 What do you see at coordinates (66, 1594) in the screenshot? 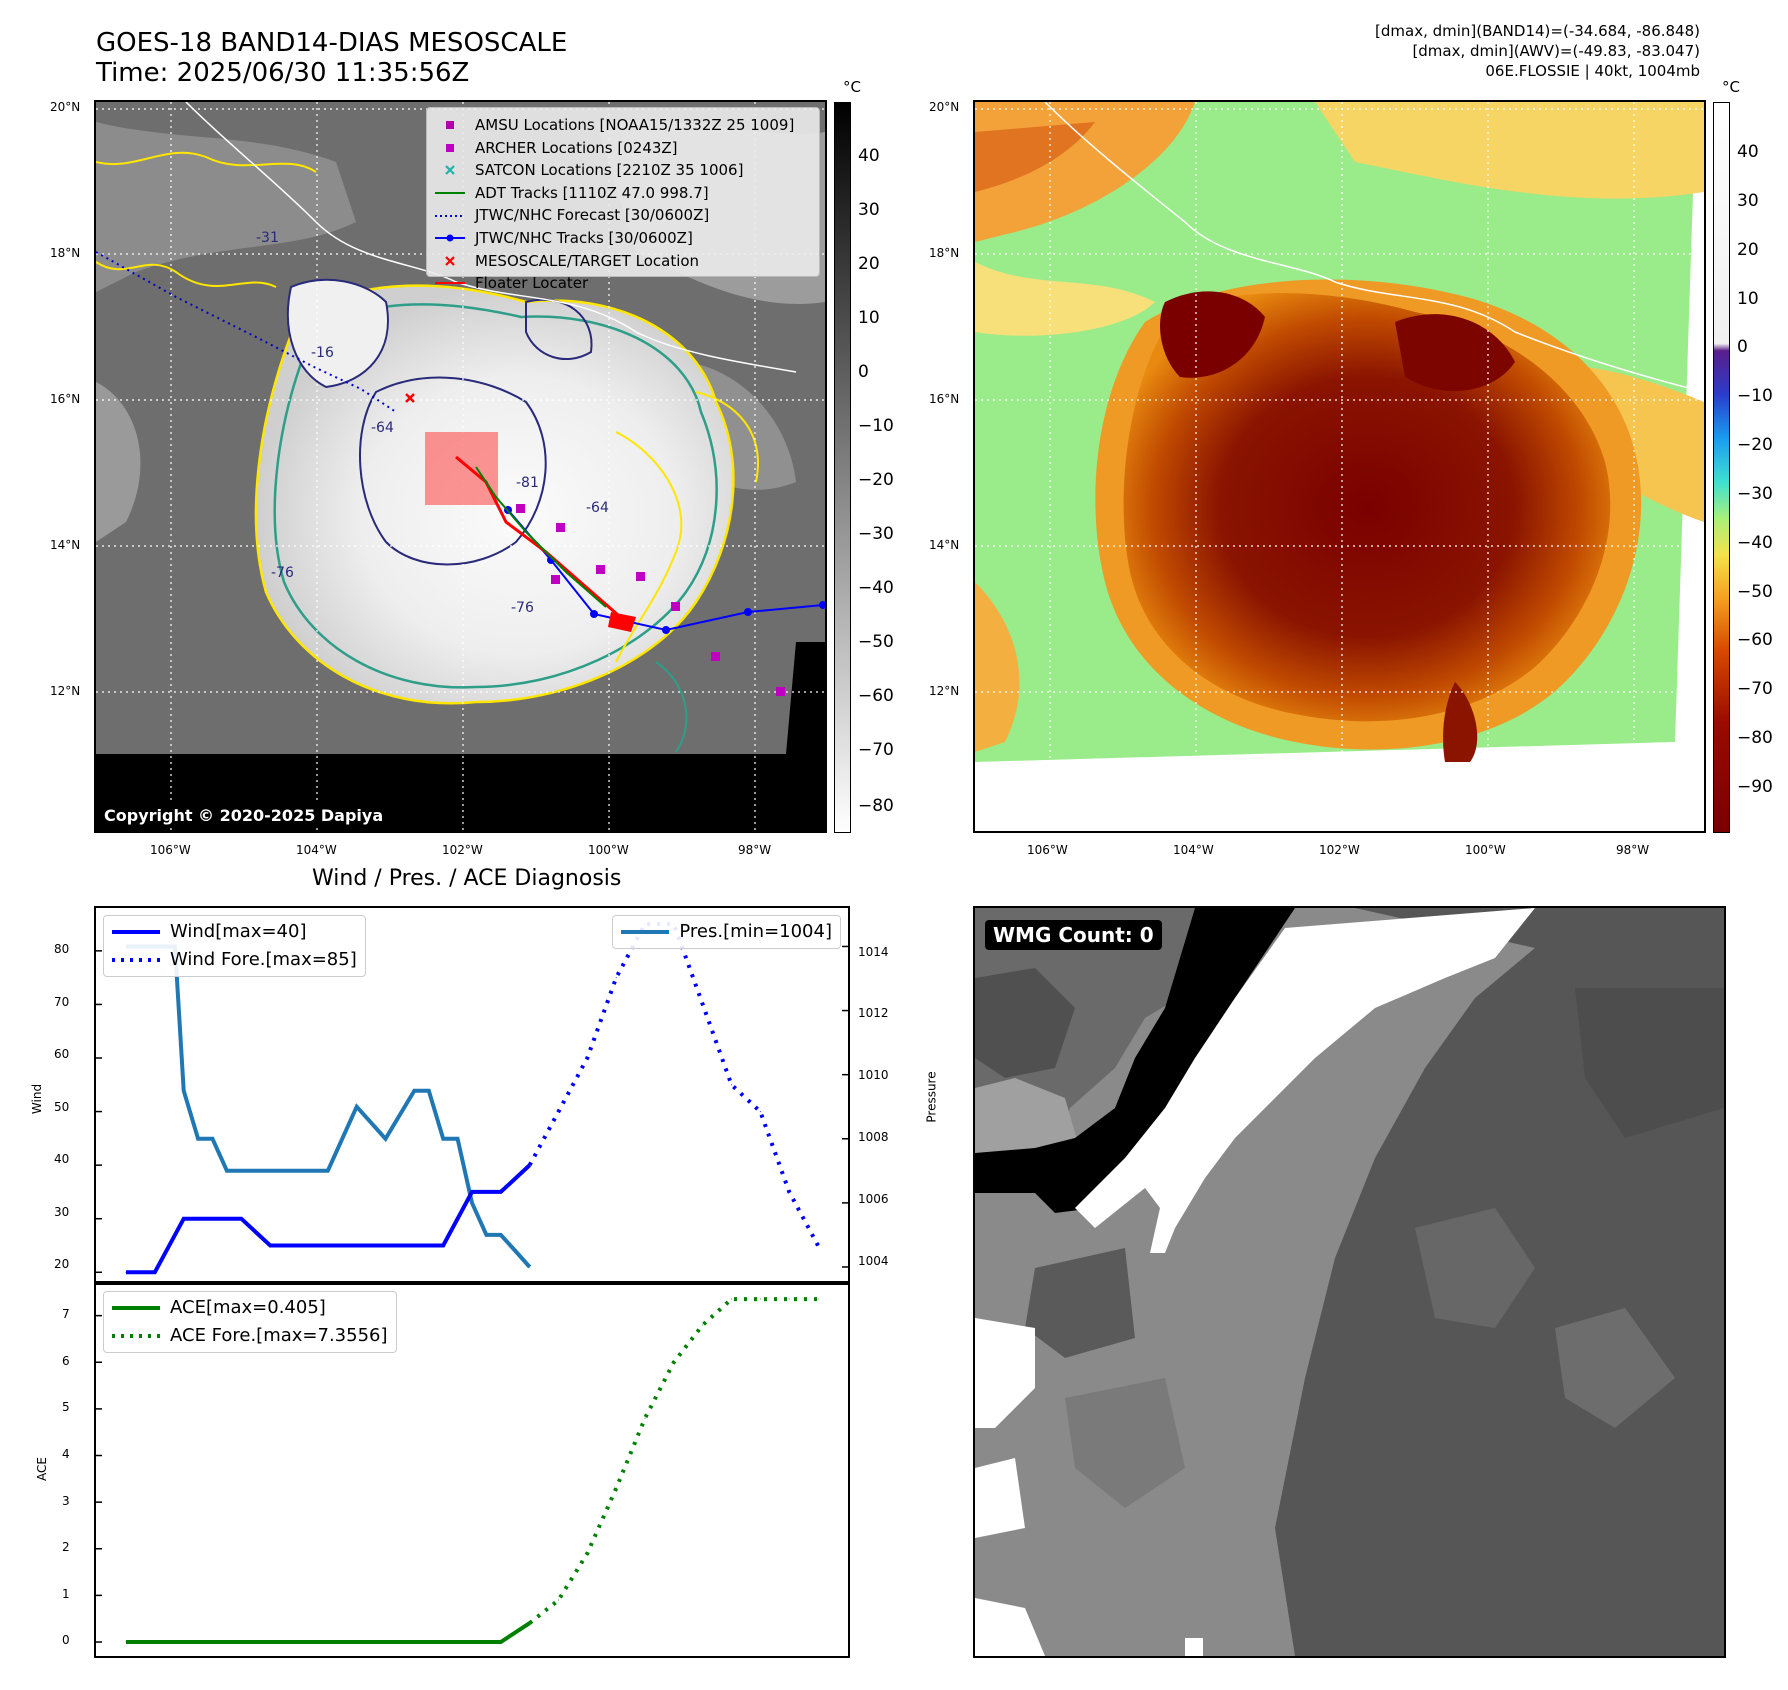
I see `ace-tick-1: 1` at bounding box center [66, 1594].